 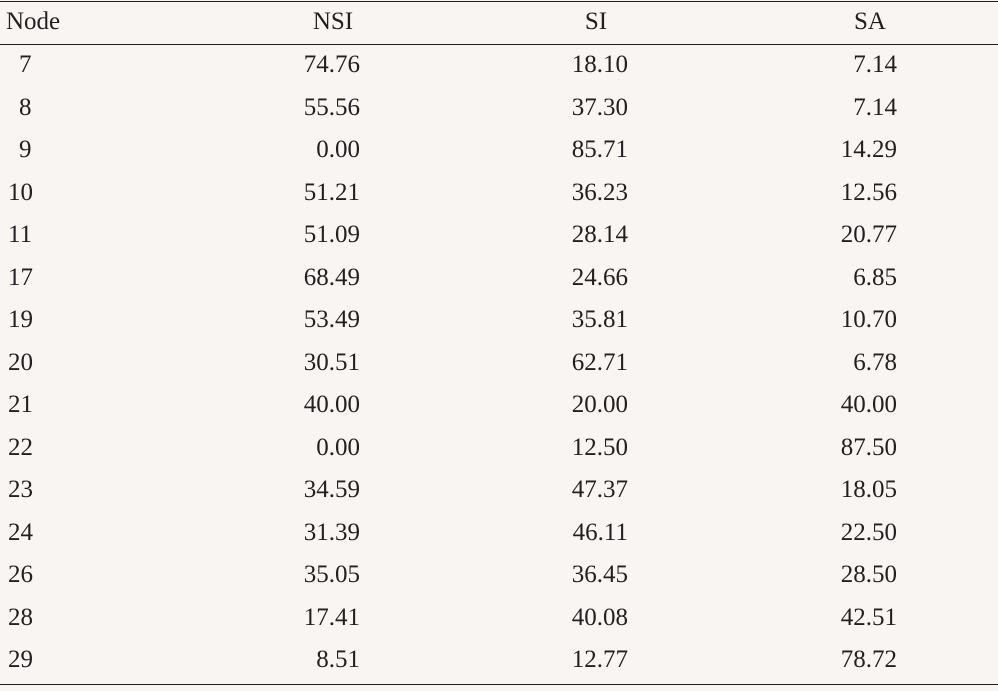 What do you see at coordinates (25, 107) in the screenshot?
I see `node-cell: 8` at bounding box center [25, 107].